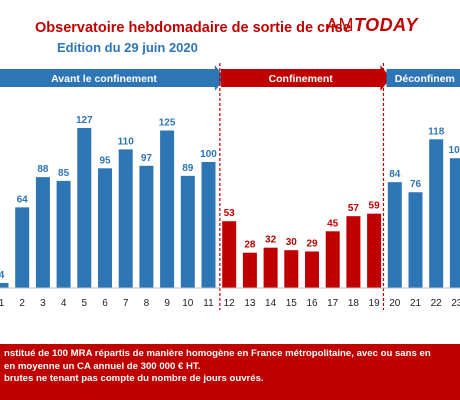  Describe the element at coordinates (333, 303) in the screenshot. I see `x-tick-label: 17` at that location.